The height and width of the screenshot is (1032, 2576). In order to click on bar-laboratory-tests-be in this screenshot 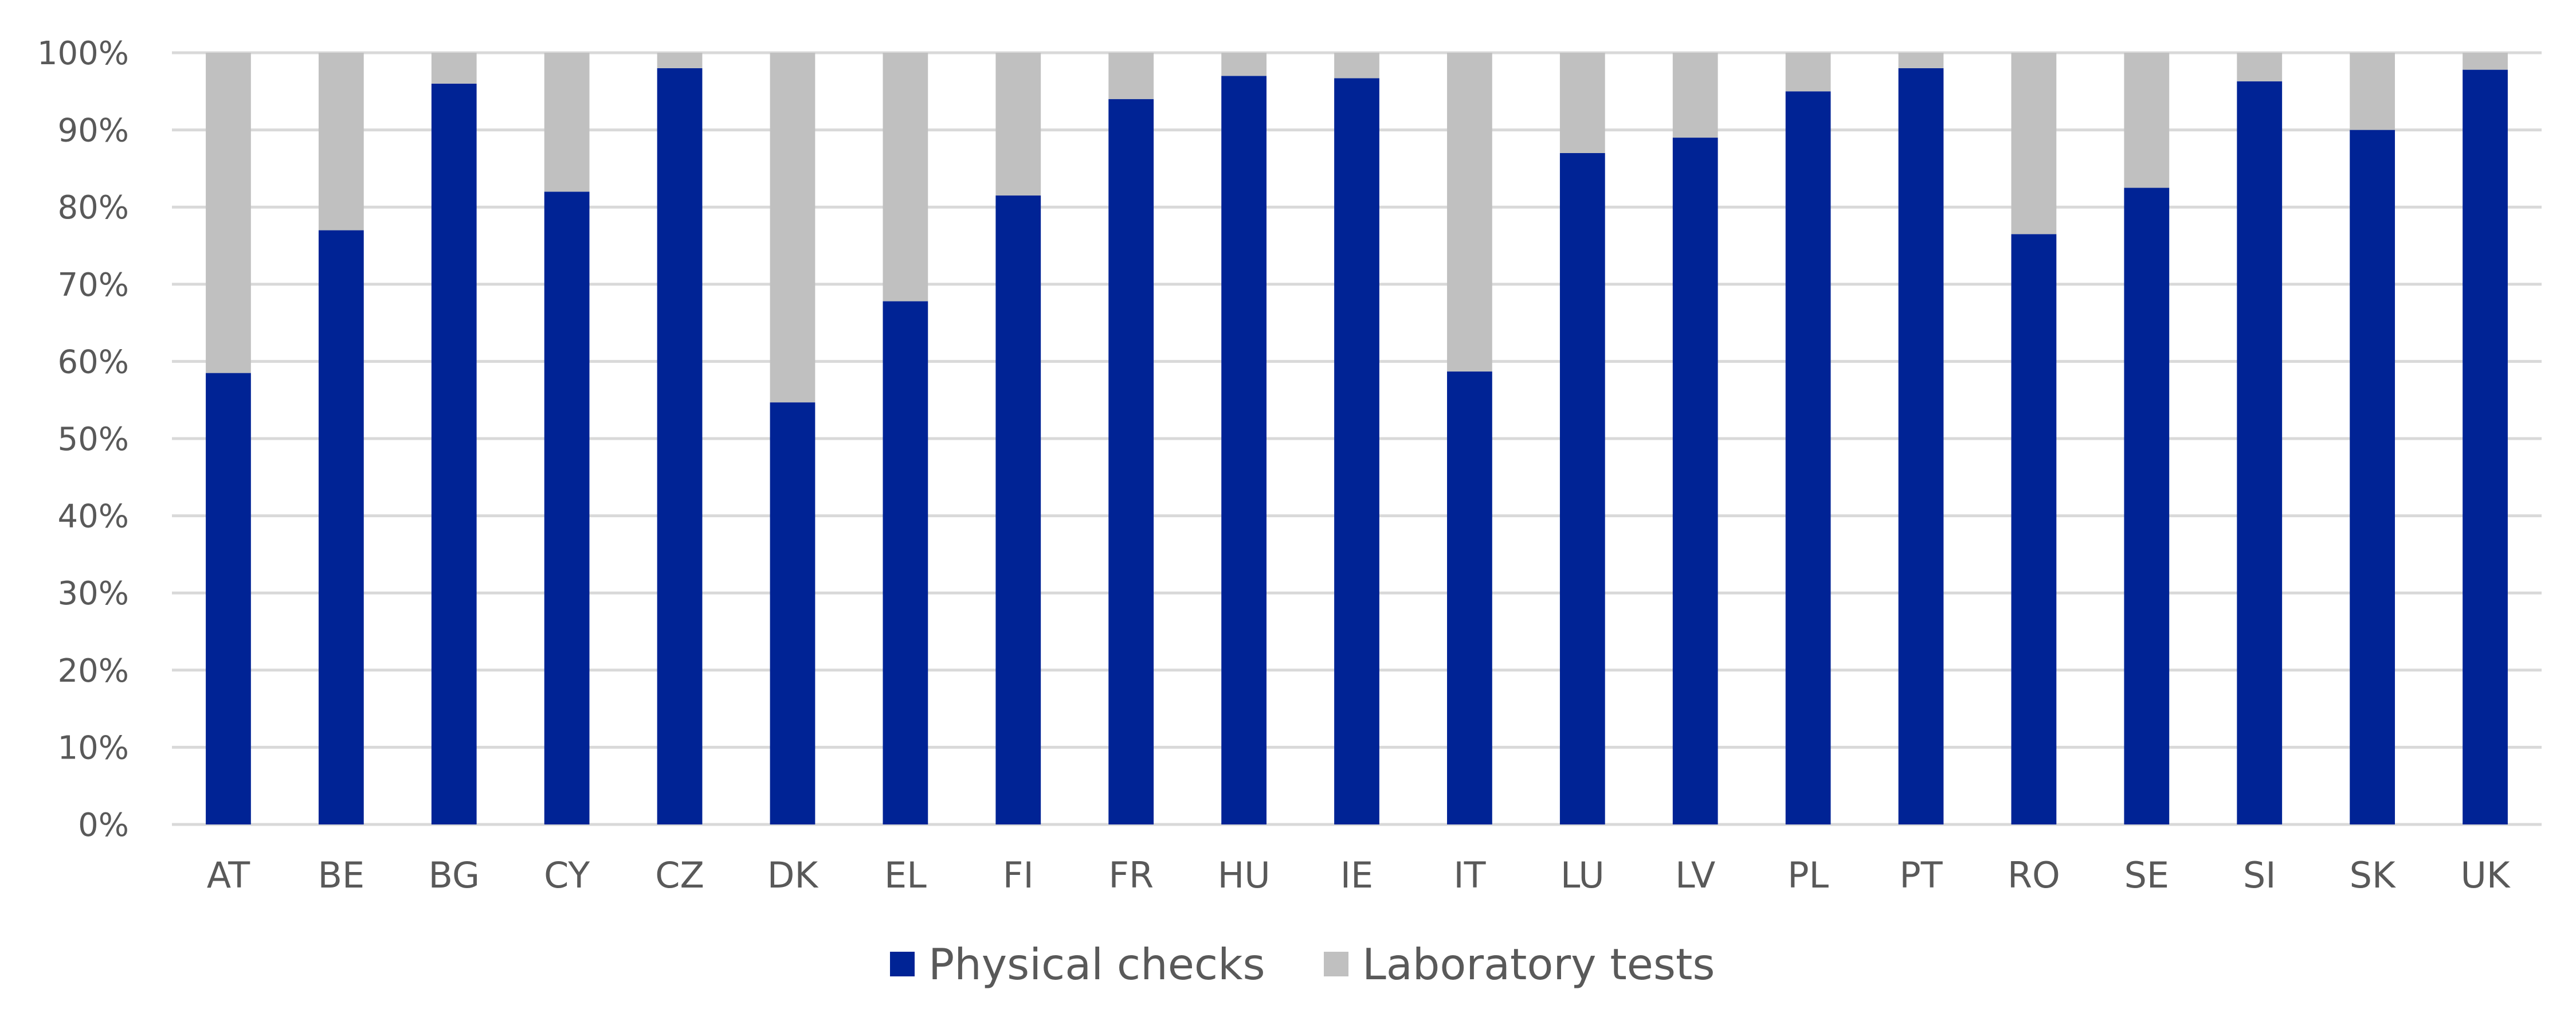, I will do `click(341, 141)`.